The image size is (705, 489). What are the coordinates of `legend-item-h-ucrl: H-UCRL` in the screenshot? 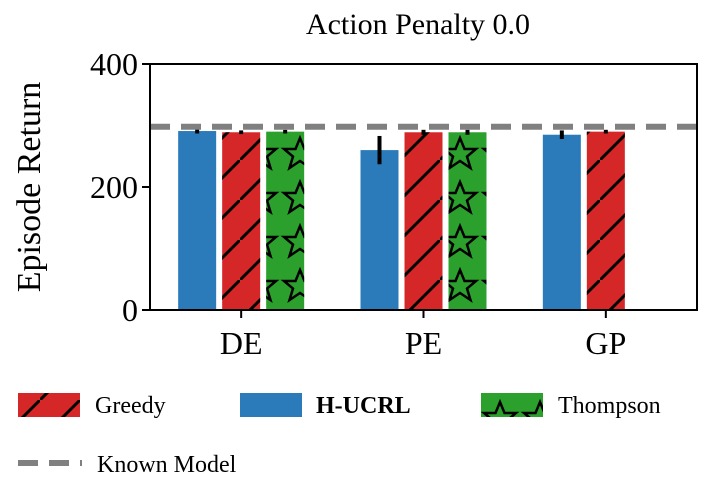 It's located at (325, 406).